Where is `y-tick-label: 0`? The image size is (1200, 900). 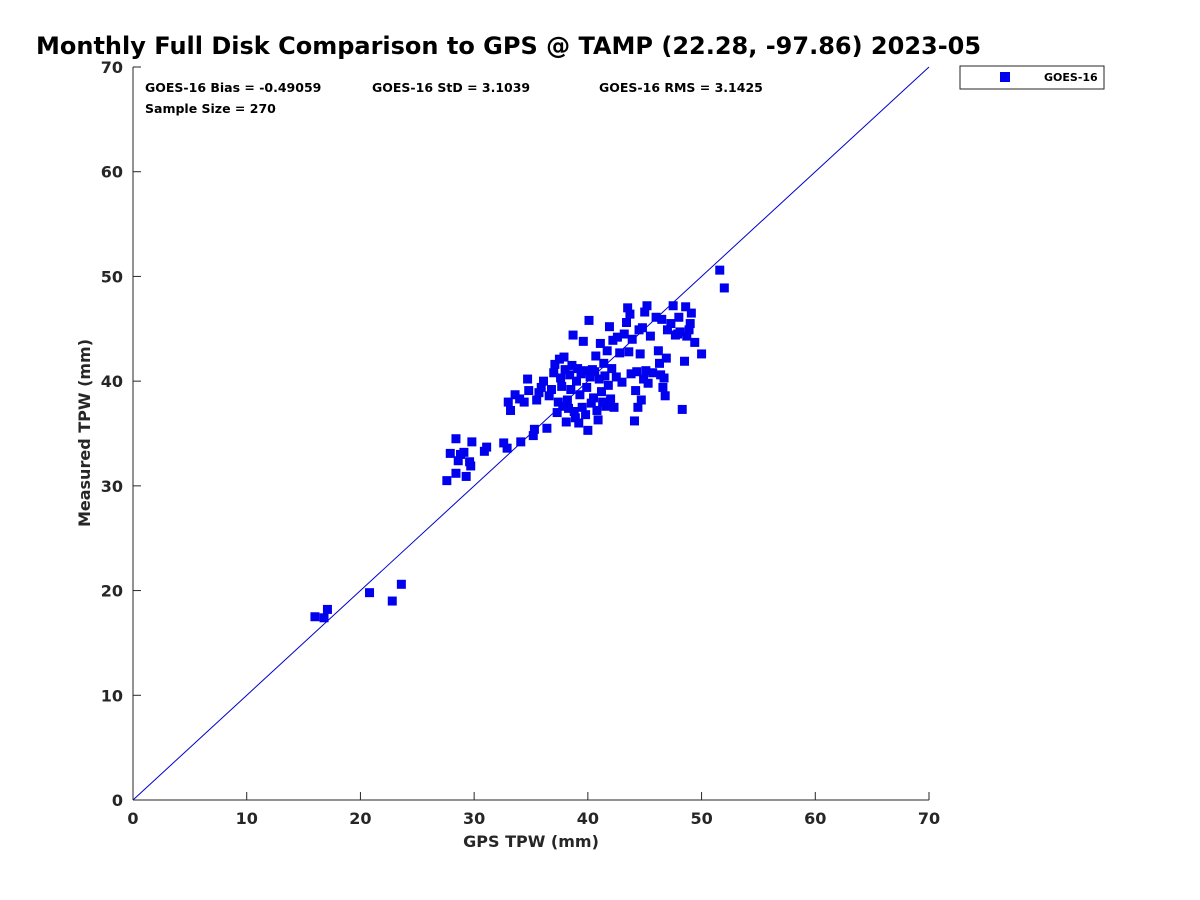 y-tick-label: 0 is located at coordinates (117, 800).